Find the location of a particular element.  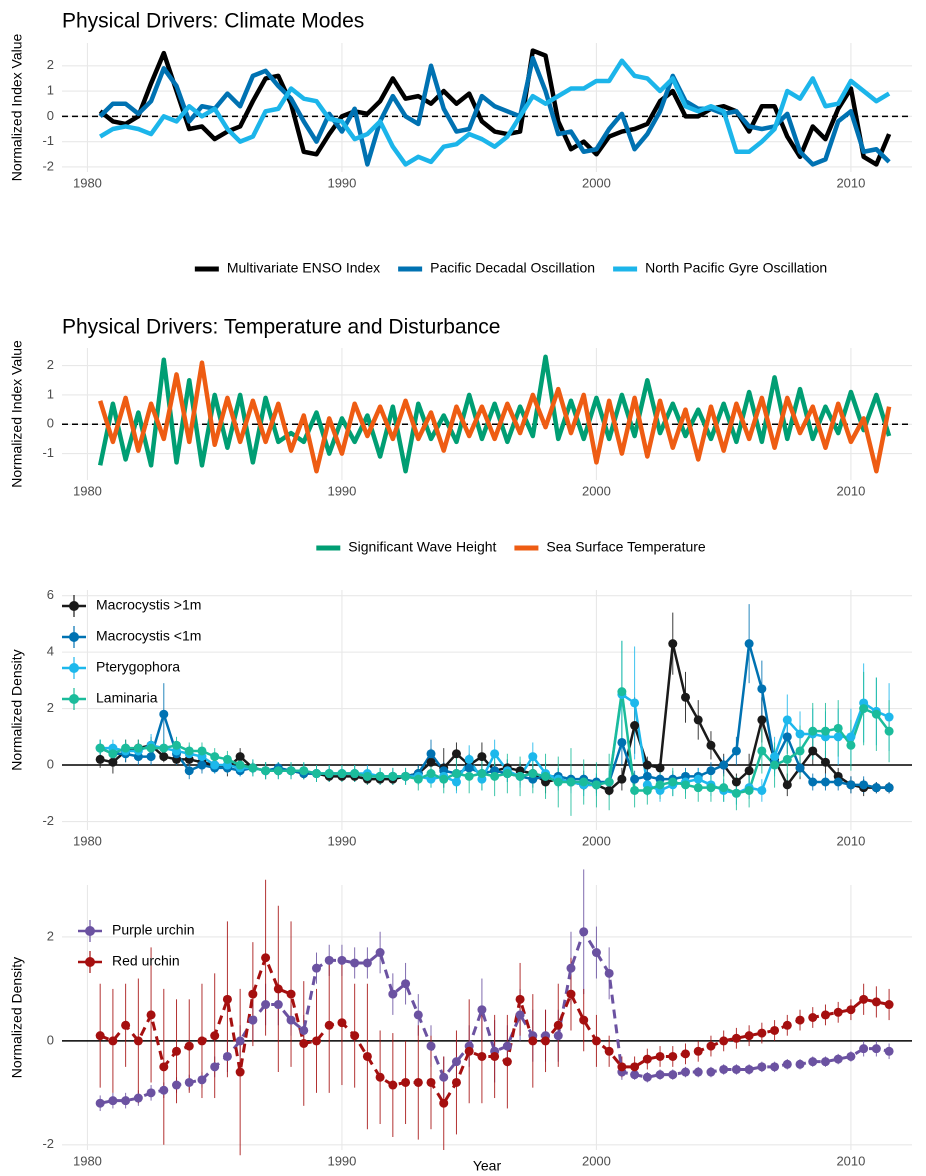

y-tick-label: 1 is located at coordinates (50, 89).